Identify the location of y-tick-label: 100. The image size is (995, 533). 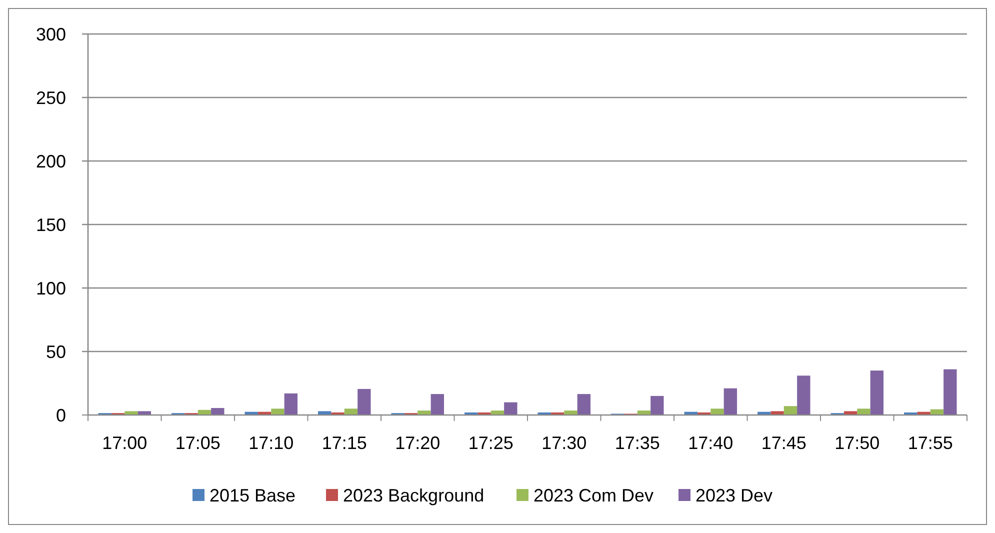
(51, 288).